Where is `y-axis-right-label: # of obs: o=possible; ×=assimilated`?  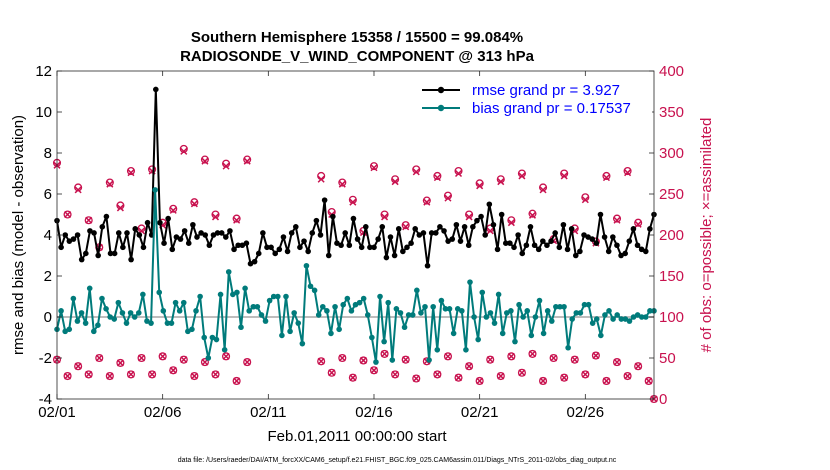 y-axis-right-label: # of obs: o=possible; ×=assimilated is located at coordinates (706, 235).